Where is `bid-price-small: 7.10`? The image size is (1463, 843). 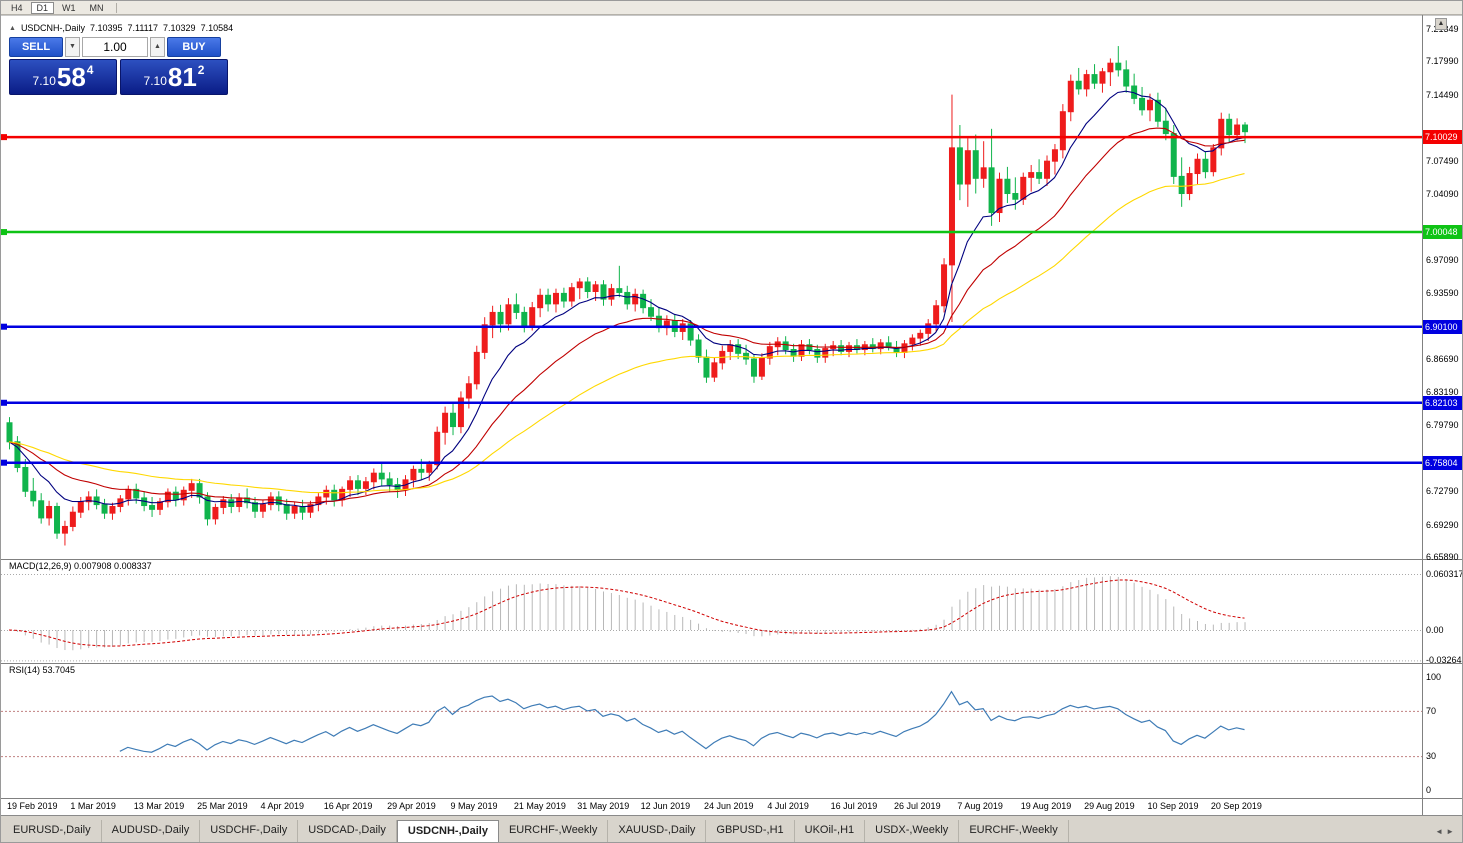
bid-price-small: 7.10 is located at coordinates (44, 81).